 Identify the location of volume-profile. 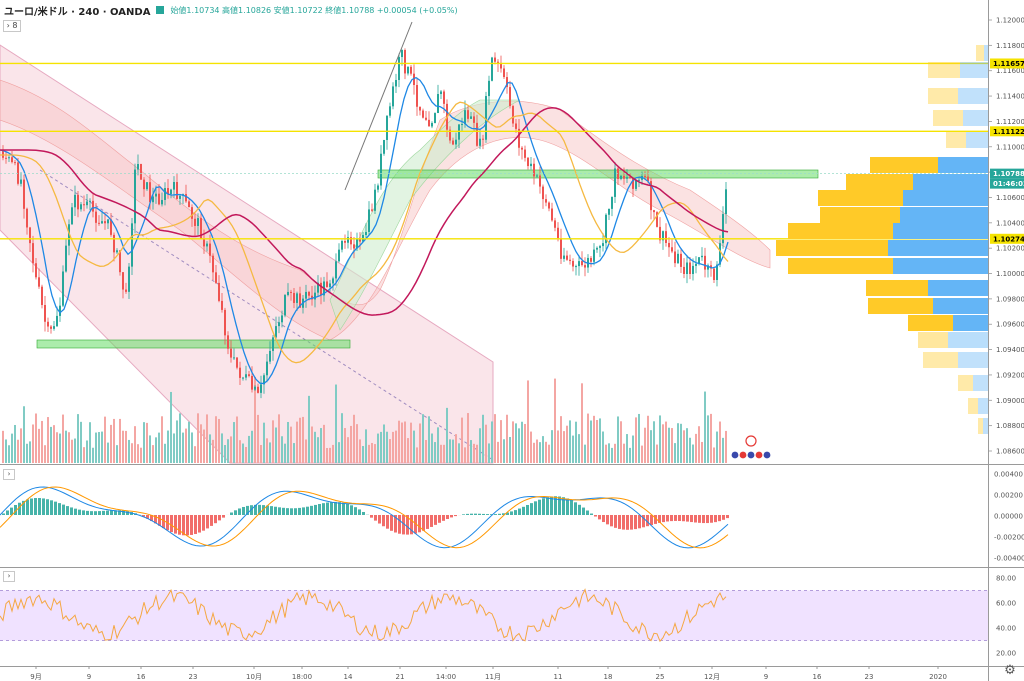
(882, 239).